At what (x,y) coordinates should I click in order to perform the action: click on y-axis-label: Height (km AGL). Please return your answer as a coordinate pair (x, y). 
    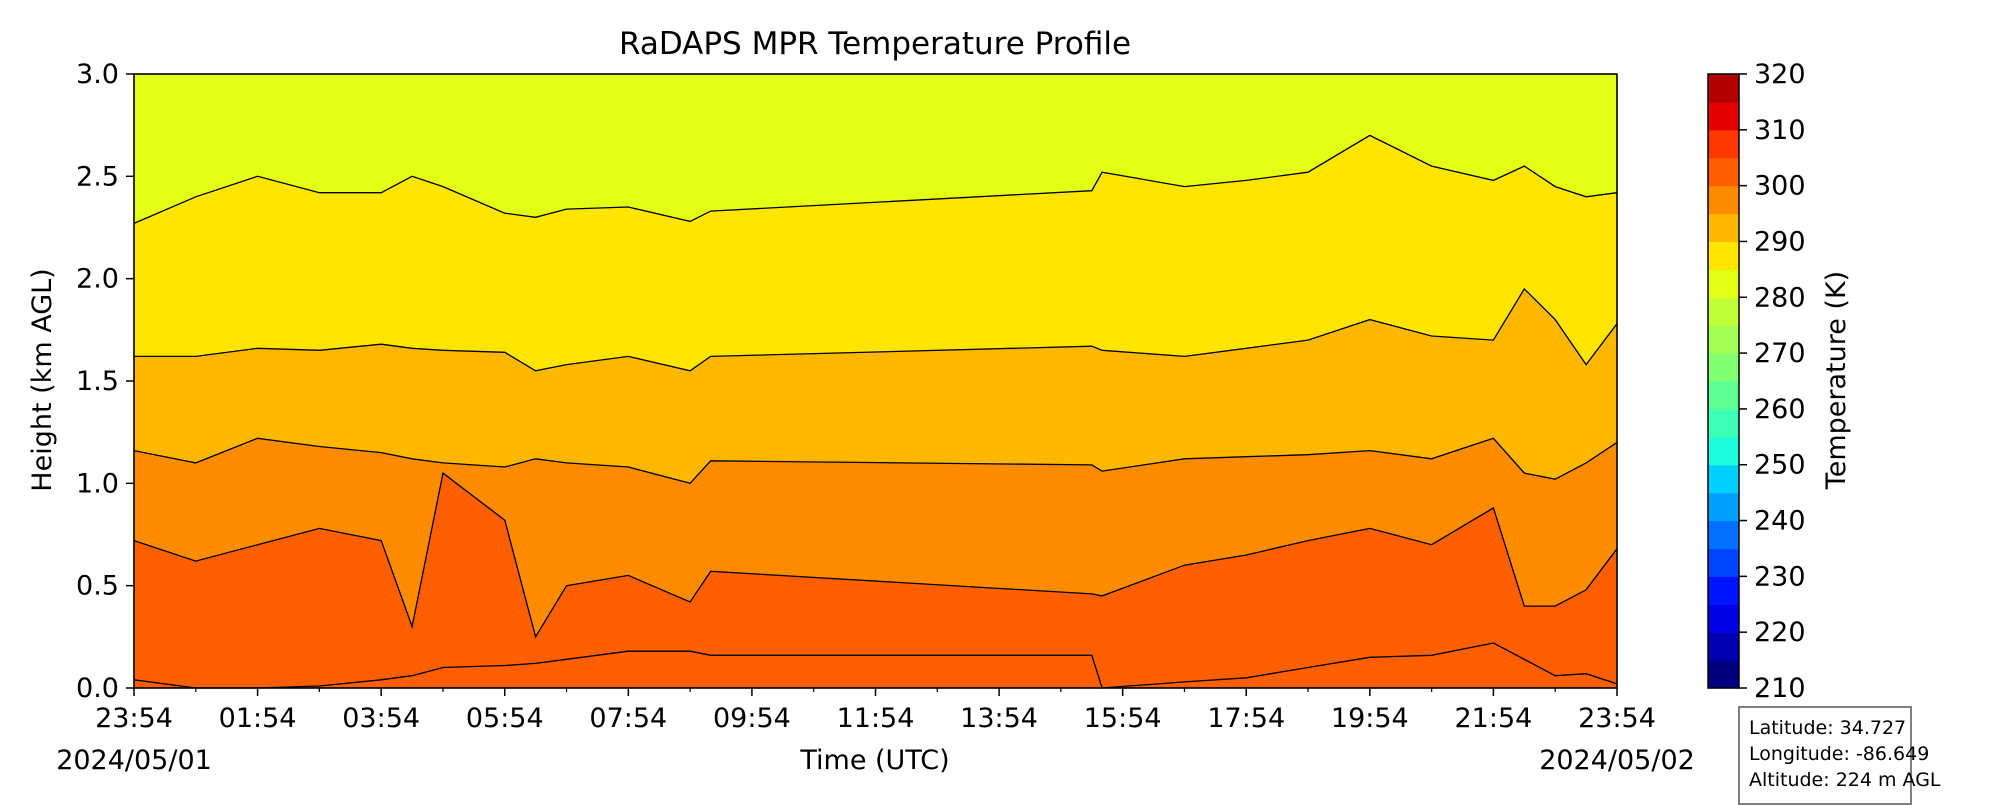
    Looking at the image, I should click on (42, 379).